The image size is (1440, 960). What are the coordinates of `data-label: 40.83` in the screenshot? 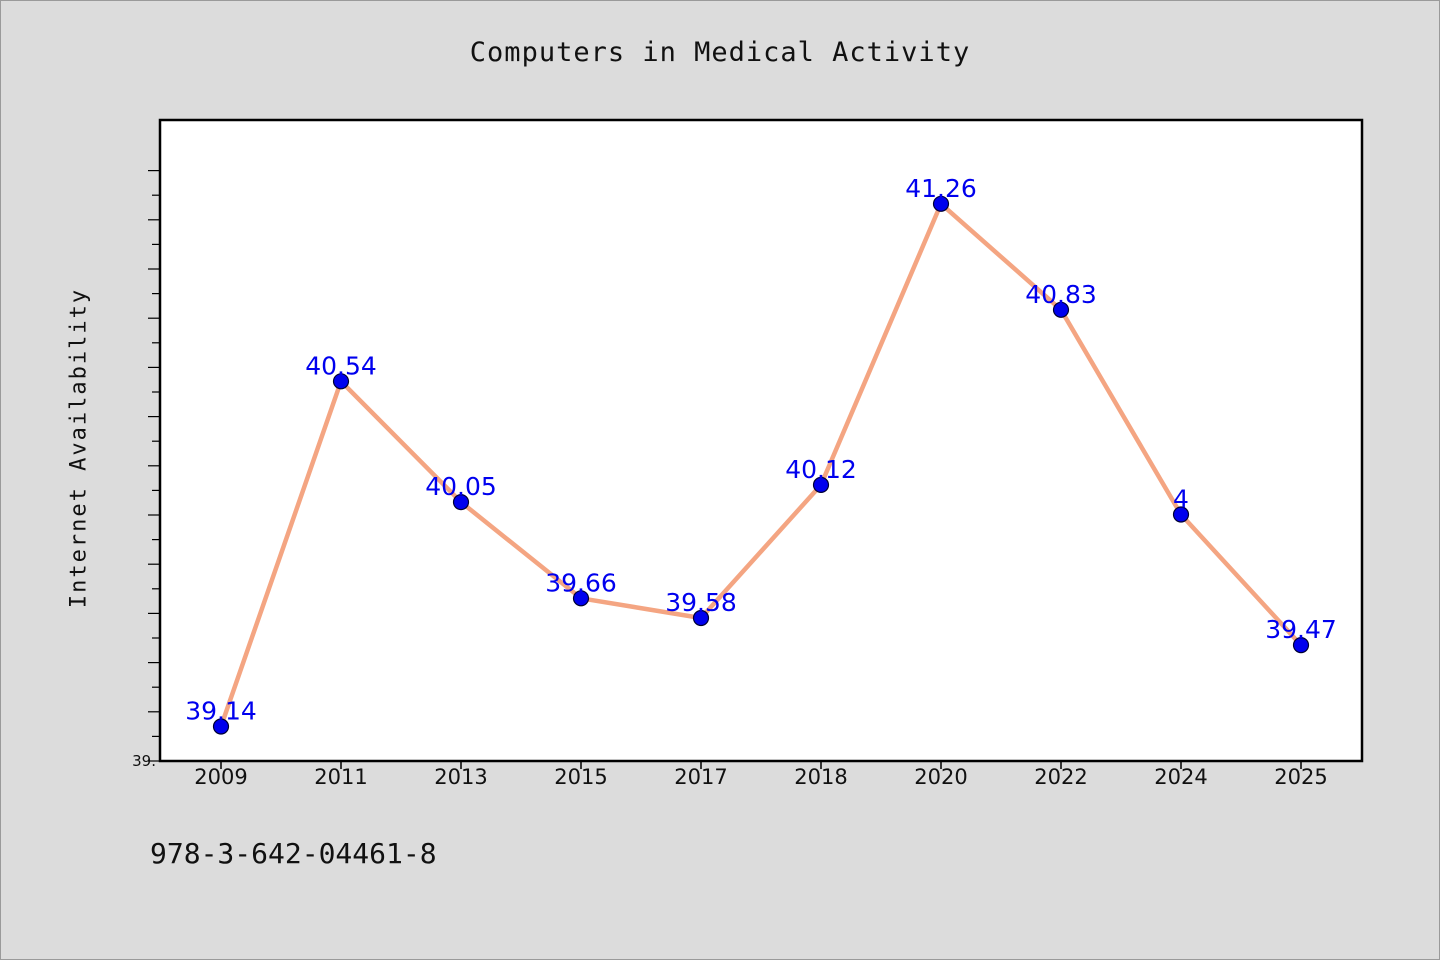 It's located at (1061, 294).